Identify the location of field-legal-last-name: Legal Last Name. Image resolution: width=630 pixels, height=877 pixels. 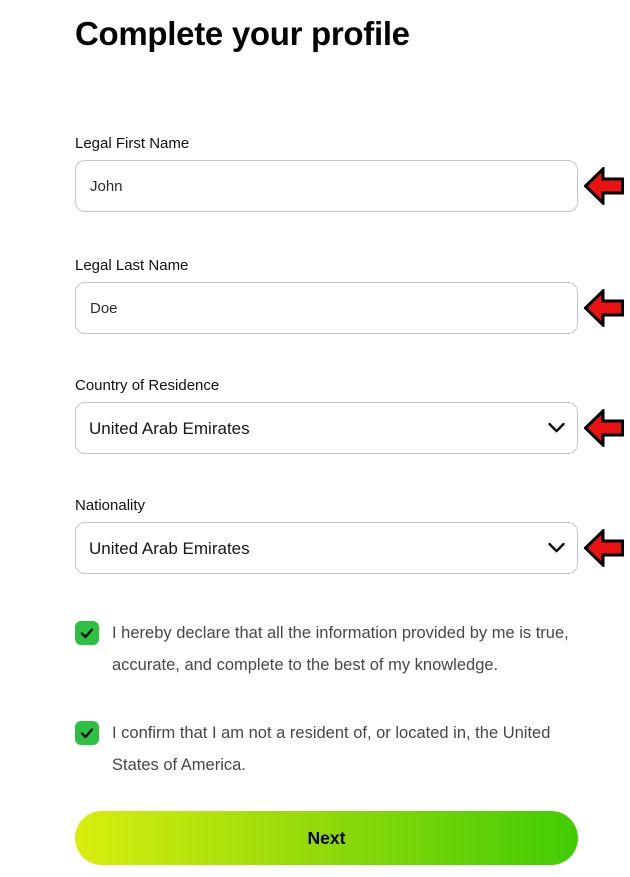
(349, 295).